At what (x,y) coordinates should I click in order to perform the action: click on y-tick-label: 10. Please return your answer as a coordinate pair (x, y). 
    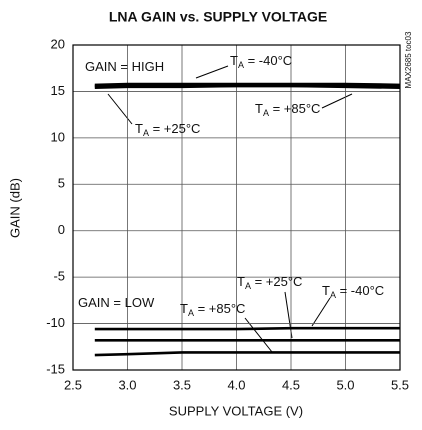
    Looking at the image, I should click on (58, 136).